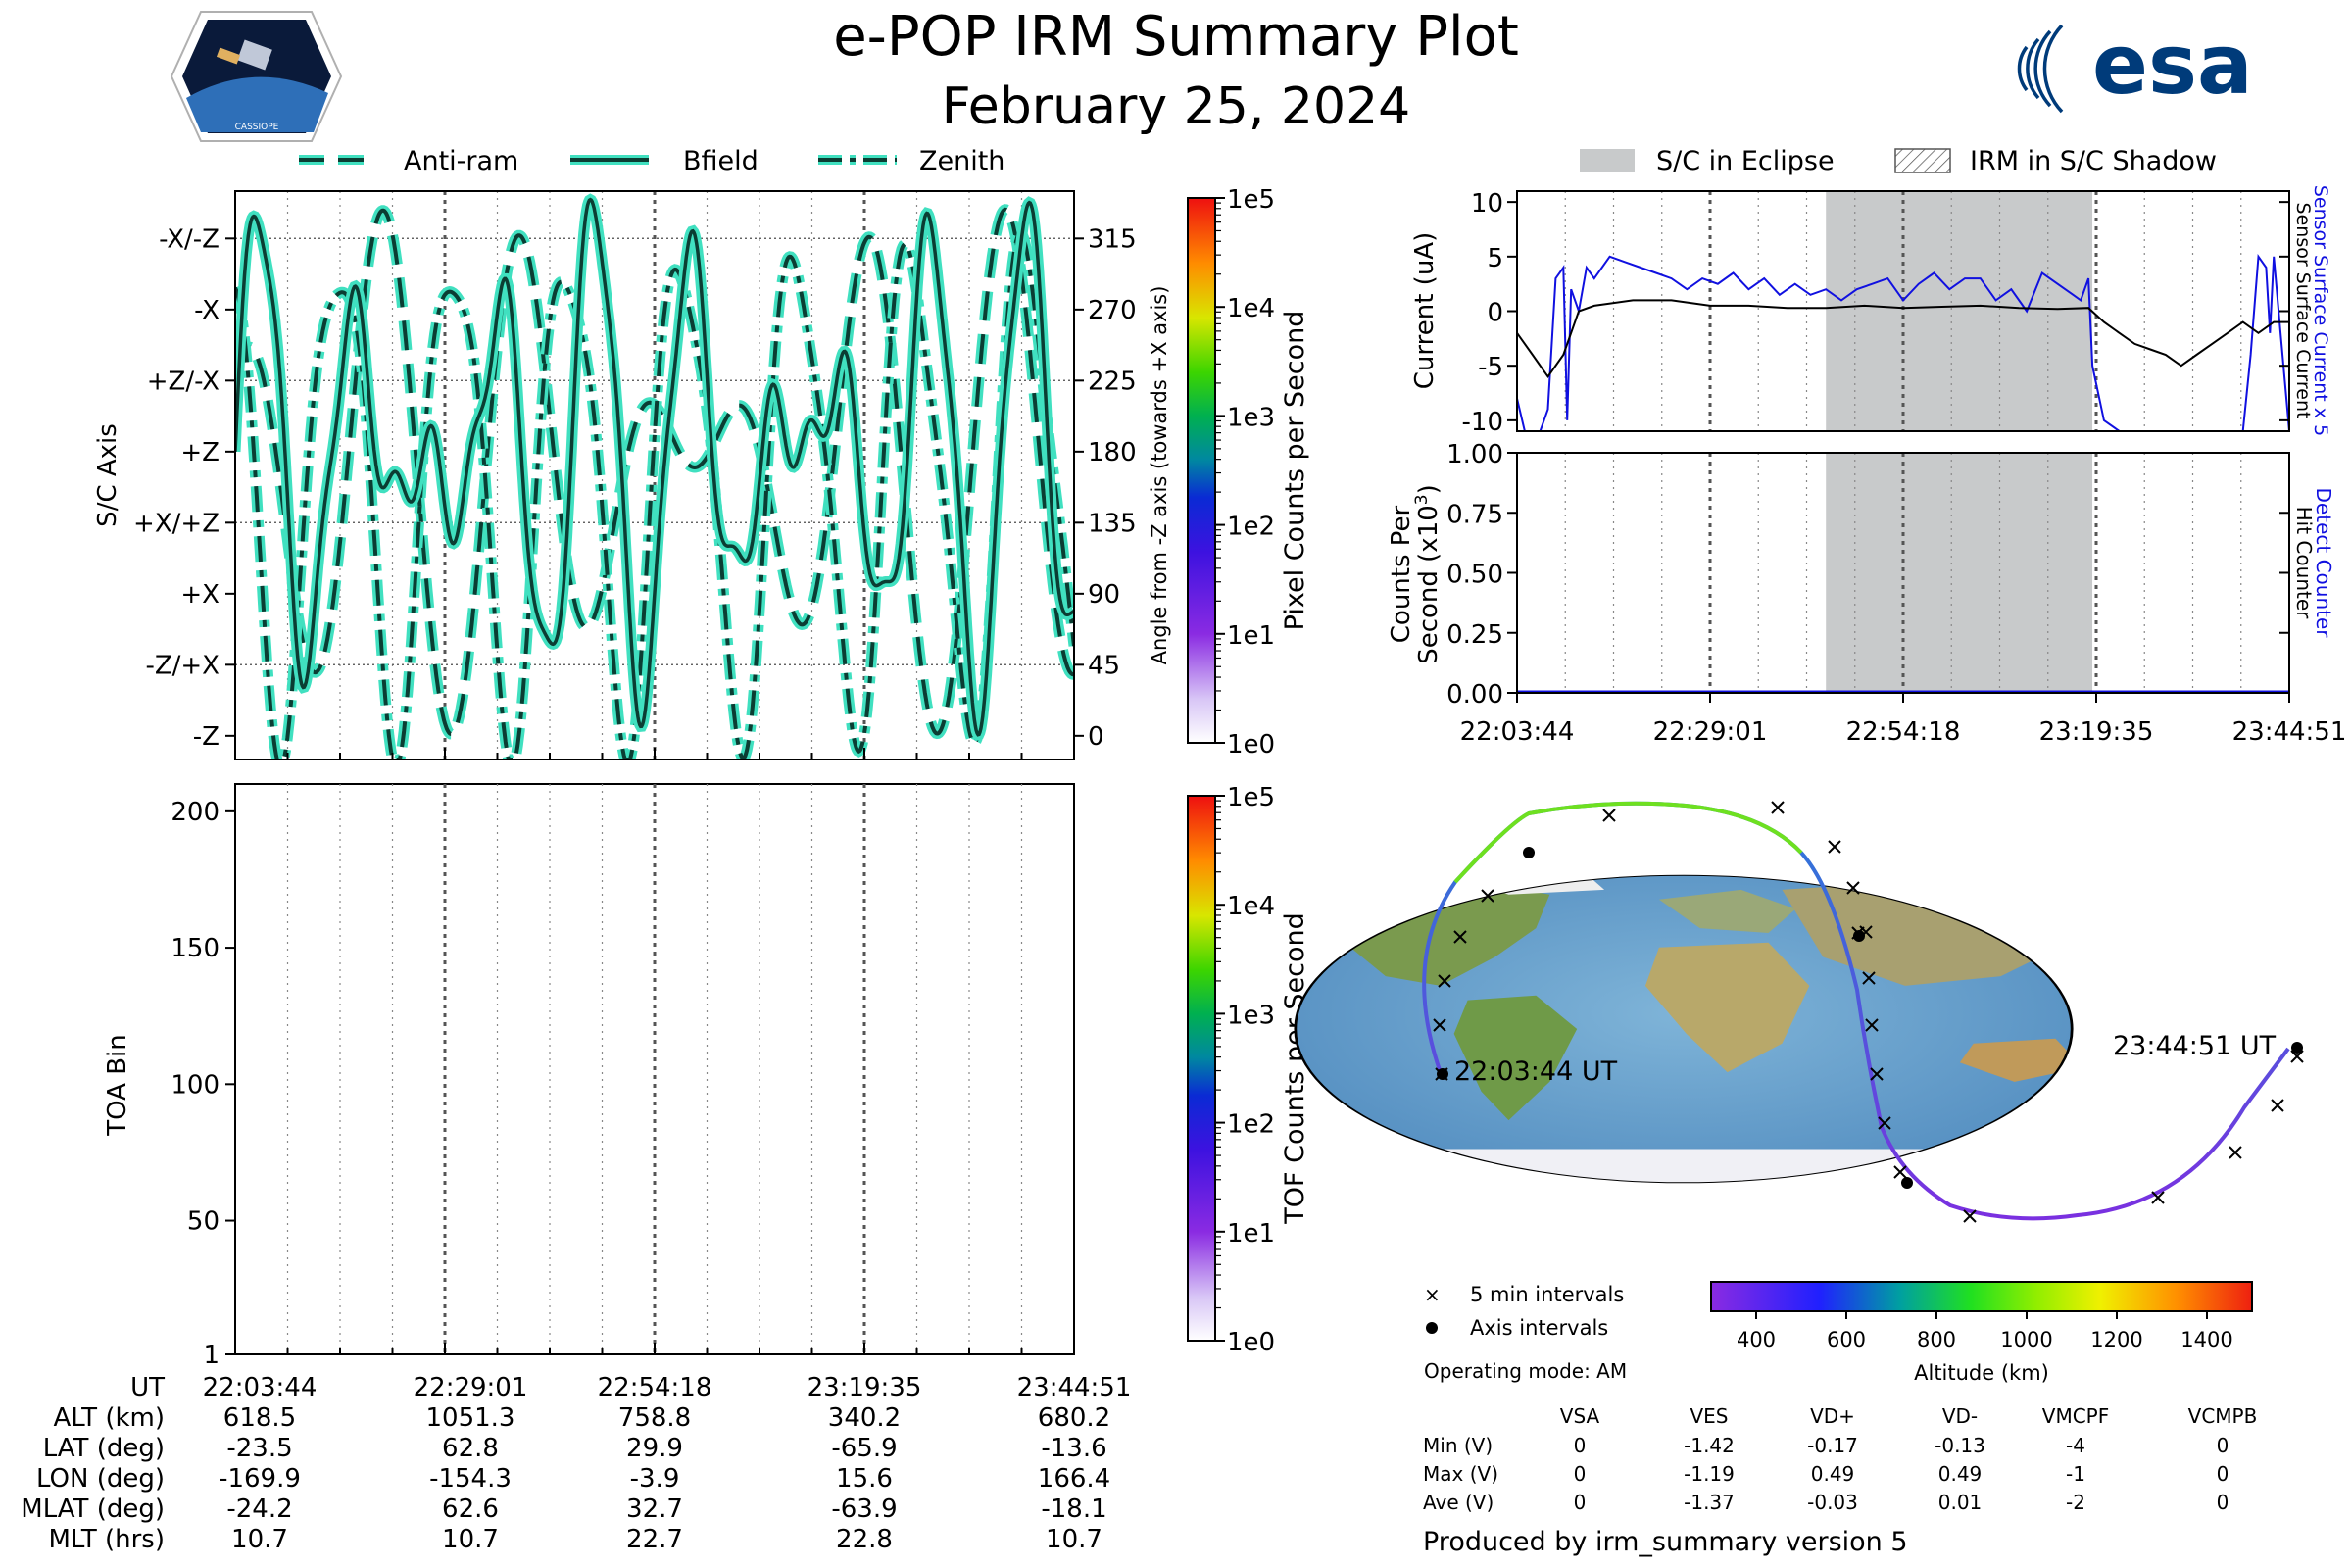  What do you see at coordinates (2096, 732) in the screenshot?
I see `time-tick-label: 23:19:35` at bounding box center [2096, 732].